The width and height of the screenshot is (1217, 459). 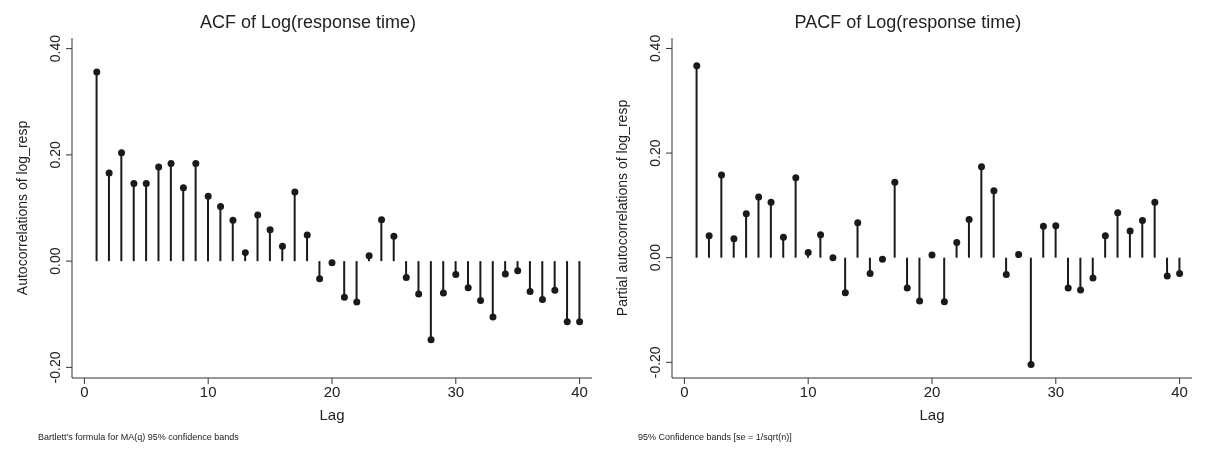 What do you see at coordinates (21, 208) in the screenshot?
I see `y-axis-title: Autocorrelations of log_resp` at bounding box center [21, 208].